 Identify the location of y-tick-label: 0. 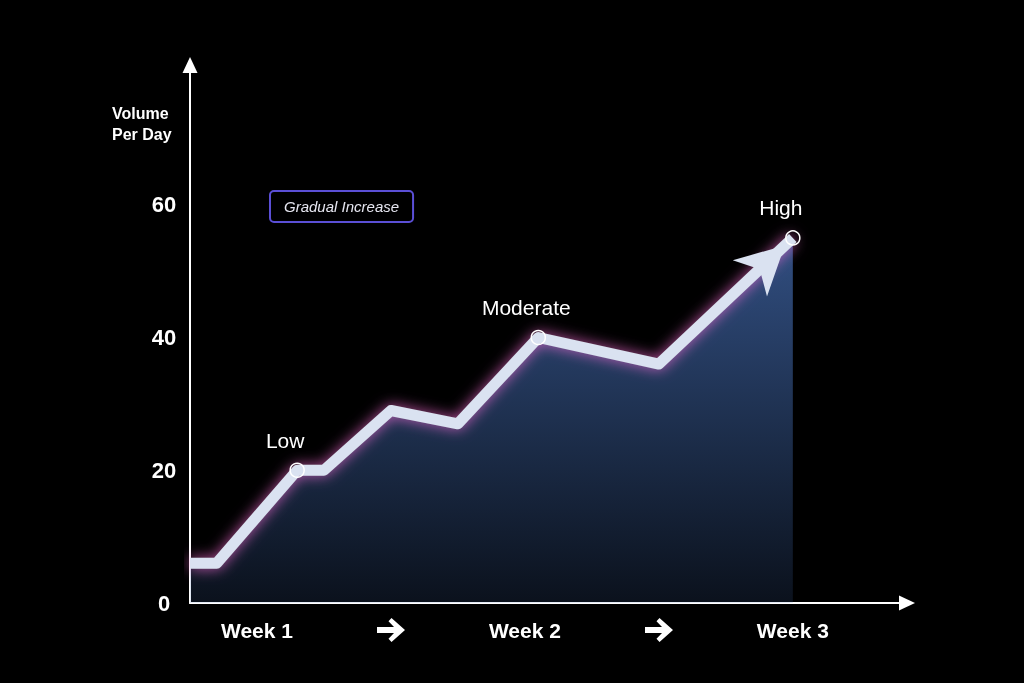
(164, 603).